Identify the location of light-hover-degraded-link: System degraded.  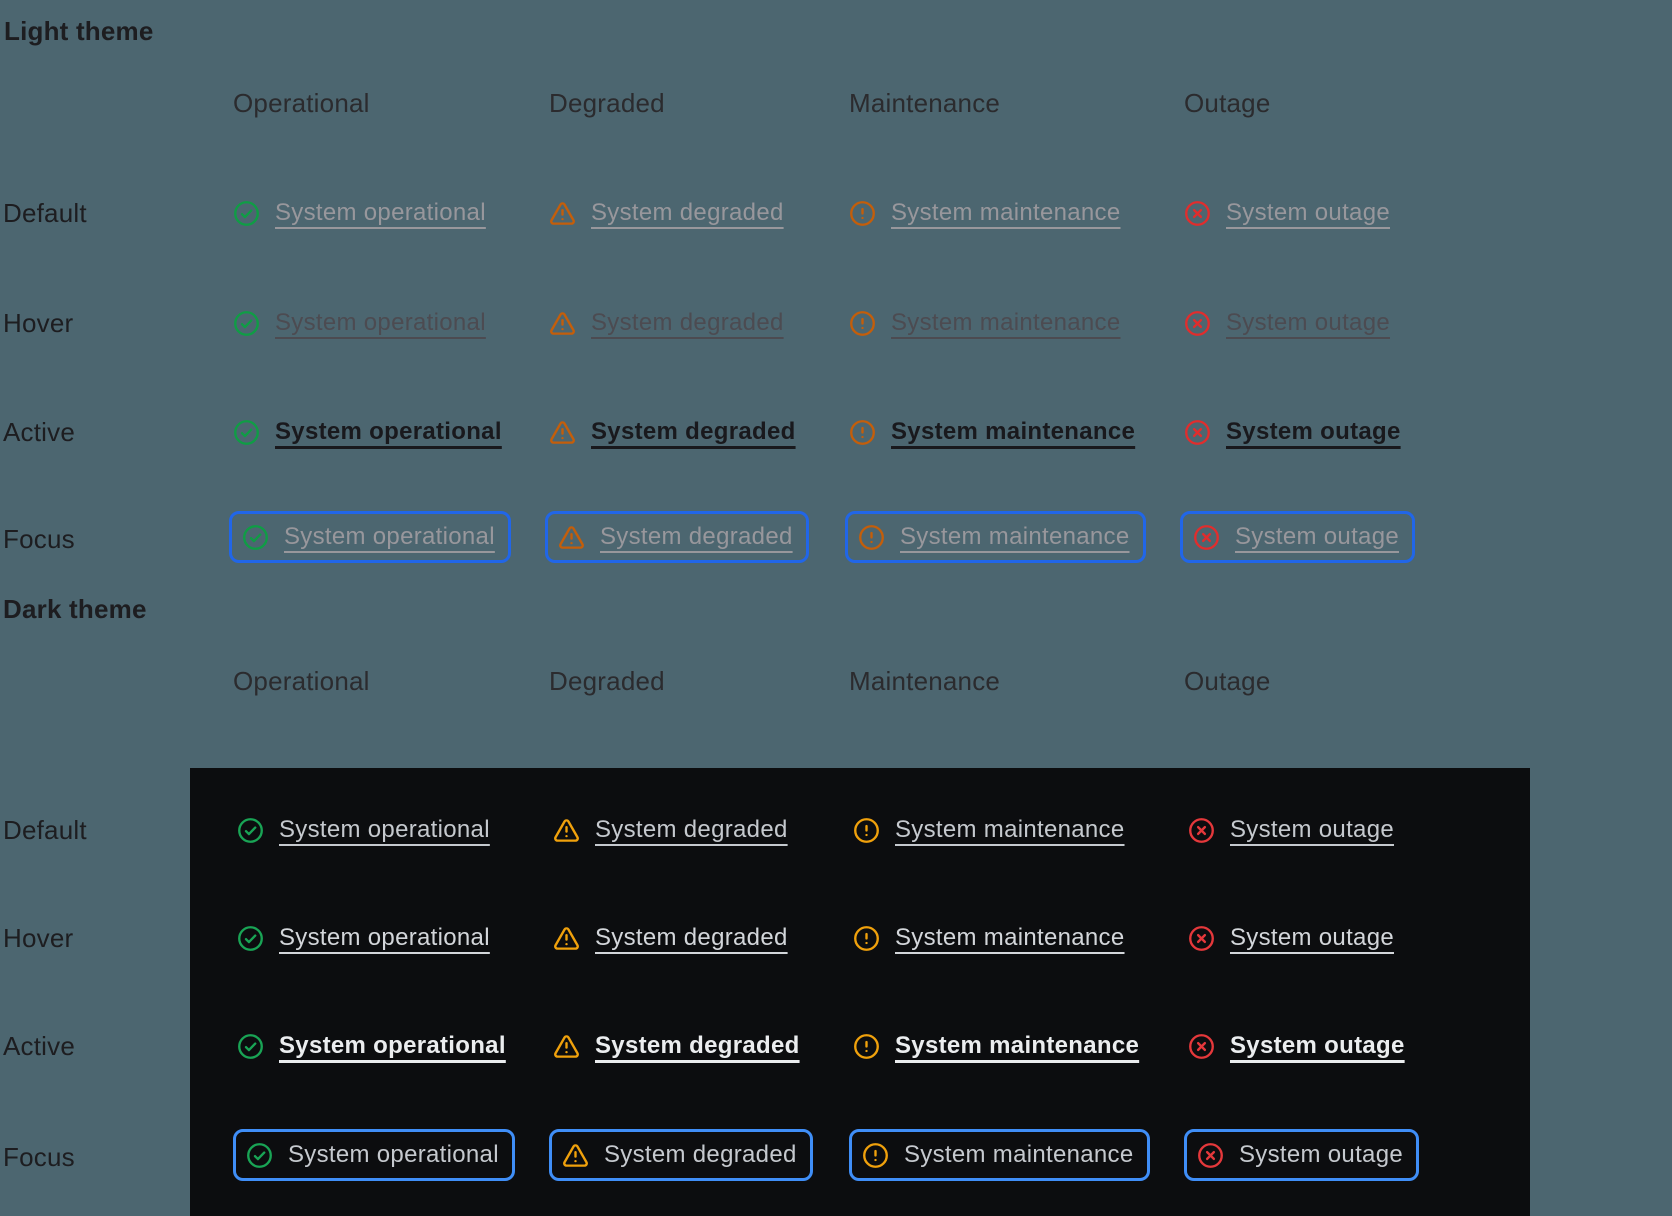
(666, 323).